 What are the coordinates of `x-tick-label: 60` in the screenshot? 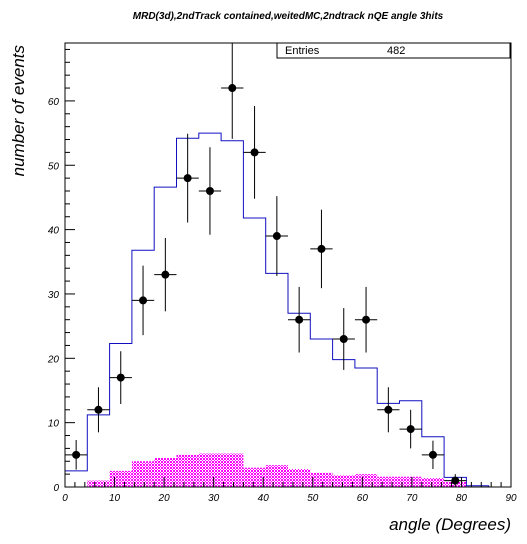 It's located at (363, 498).